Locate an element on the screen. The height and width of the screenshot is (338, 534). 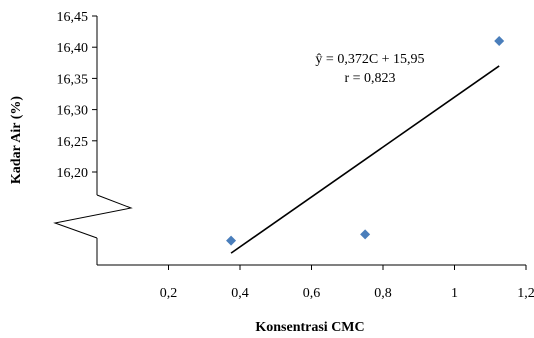
annotation-equation: ŷ = 0,372C + 15,95 is located at coordinates (369, 59).